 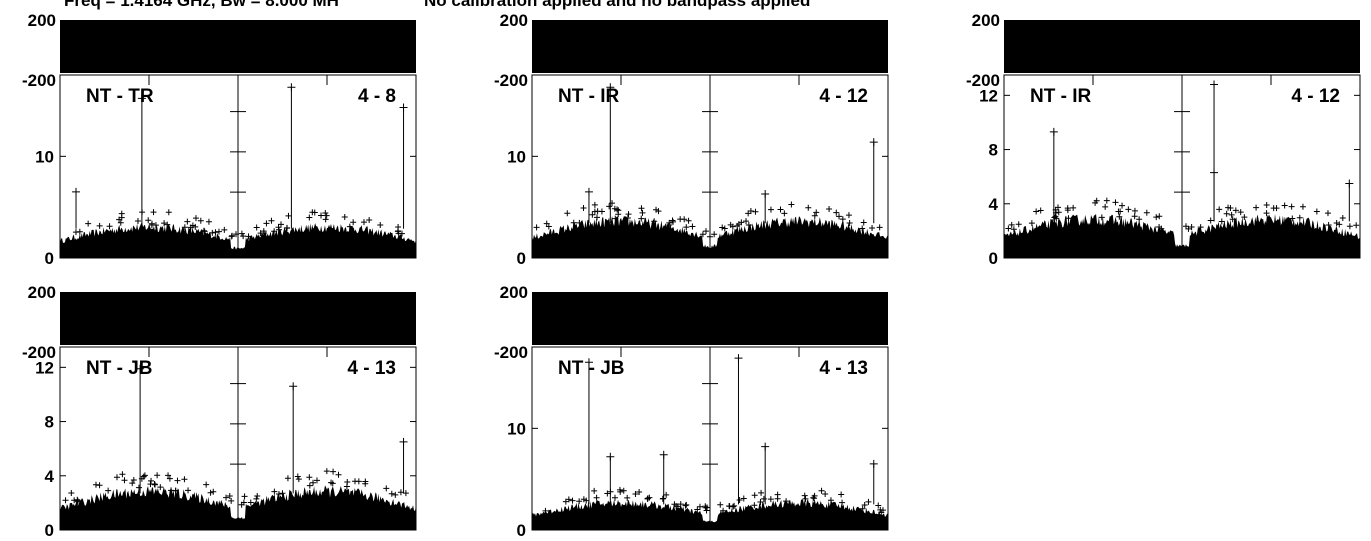 I want to click on amplitude-band, so click(x=238, y=240).